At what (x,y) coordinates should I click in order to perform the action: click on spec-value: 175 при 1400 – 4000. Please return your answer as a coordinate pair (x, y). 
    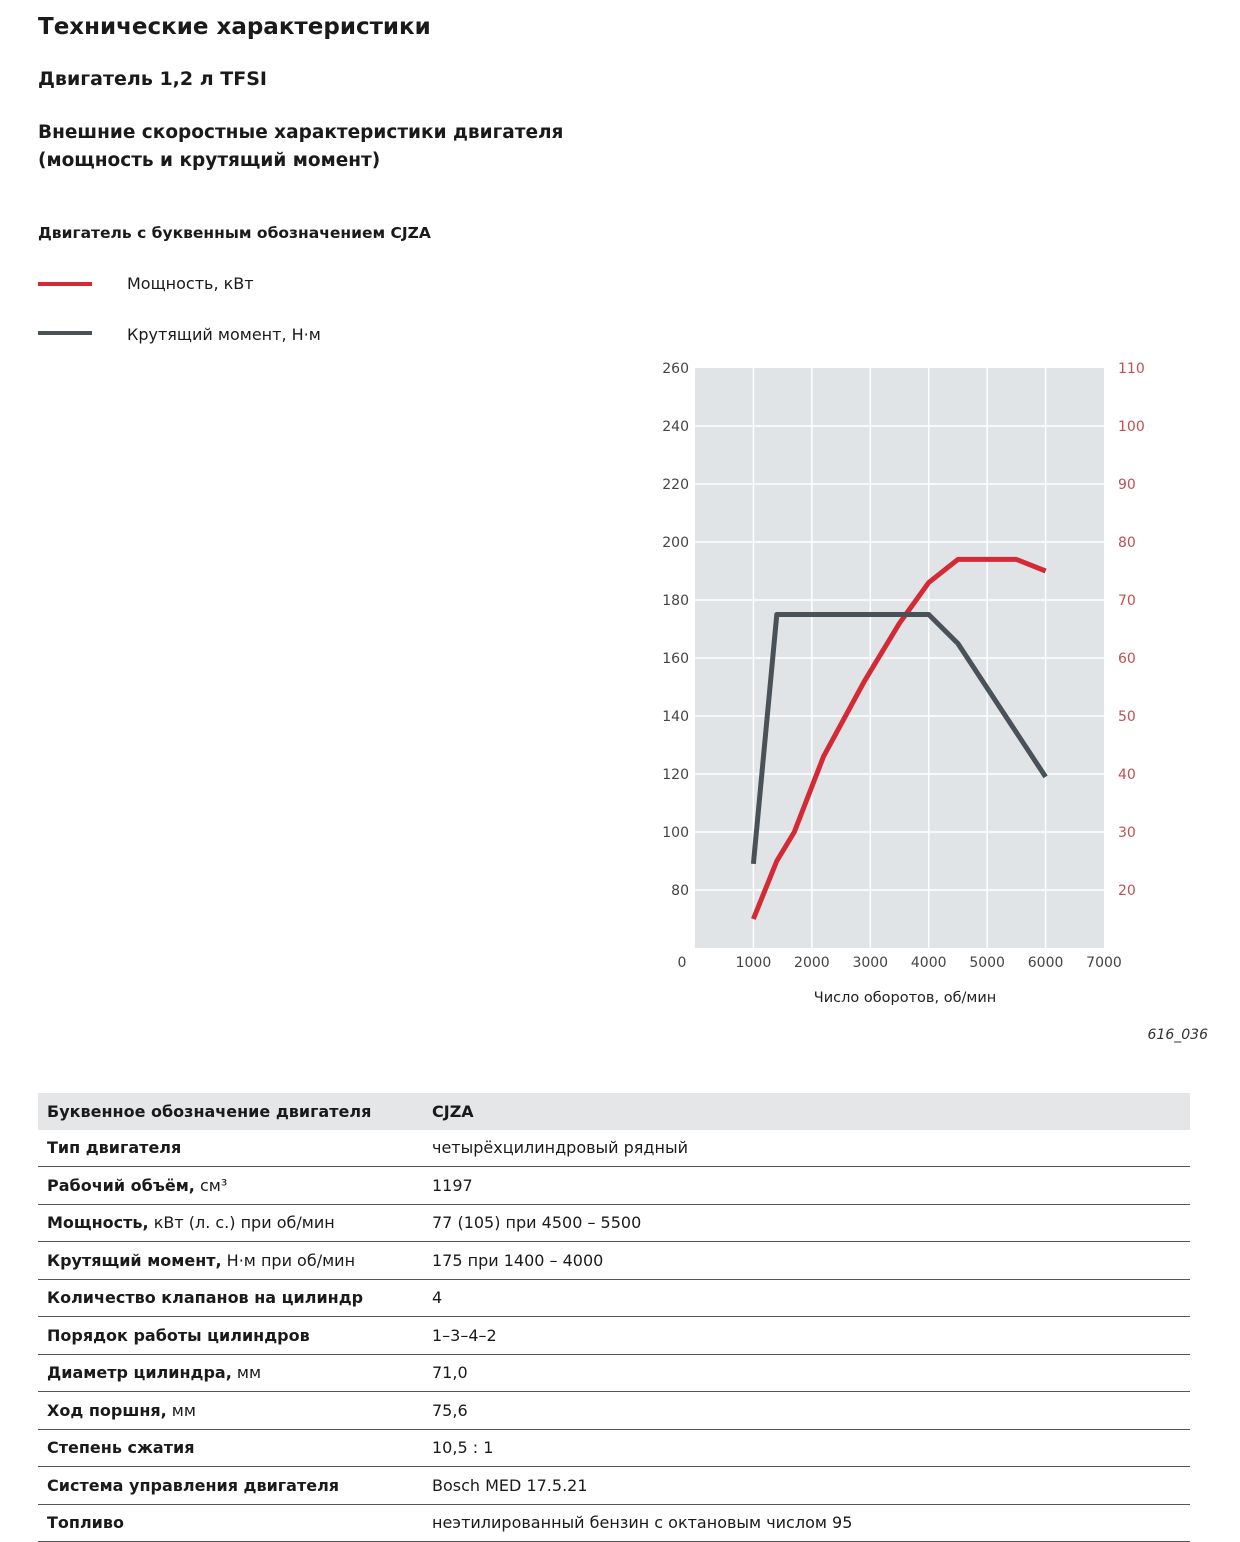
    Looking at the image, I should click on (806, 1260).